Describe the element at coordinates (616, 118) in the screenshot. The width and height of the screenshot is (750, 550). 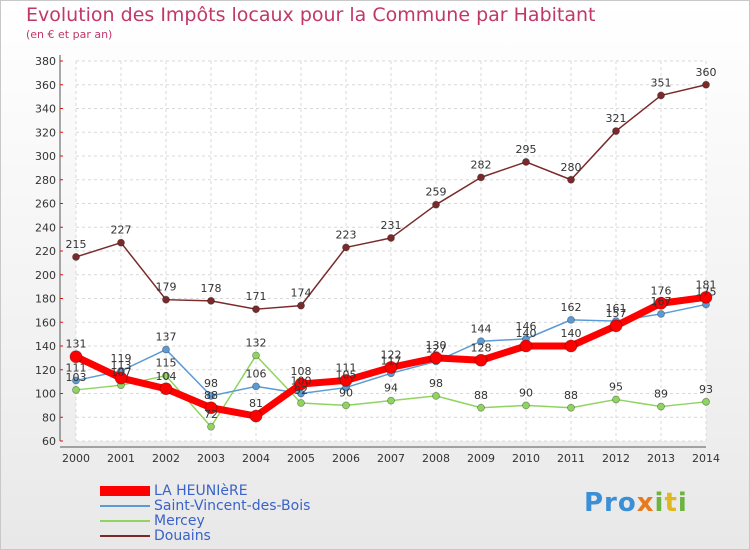
I see `data-label: 321` at that location.